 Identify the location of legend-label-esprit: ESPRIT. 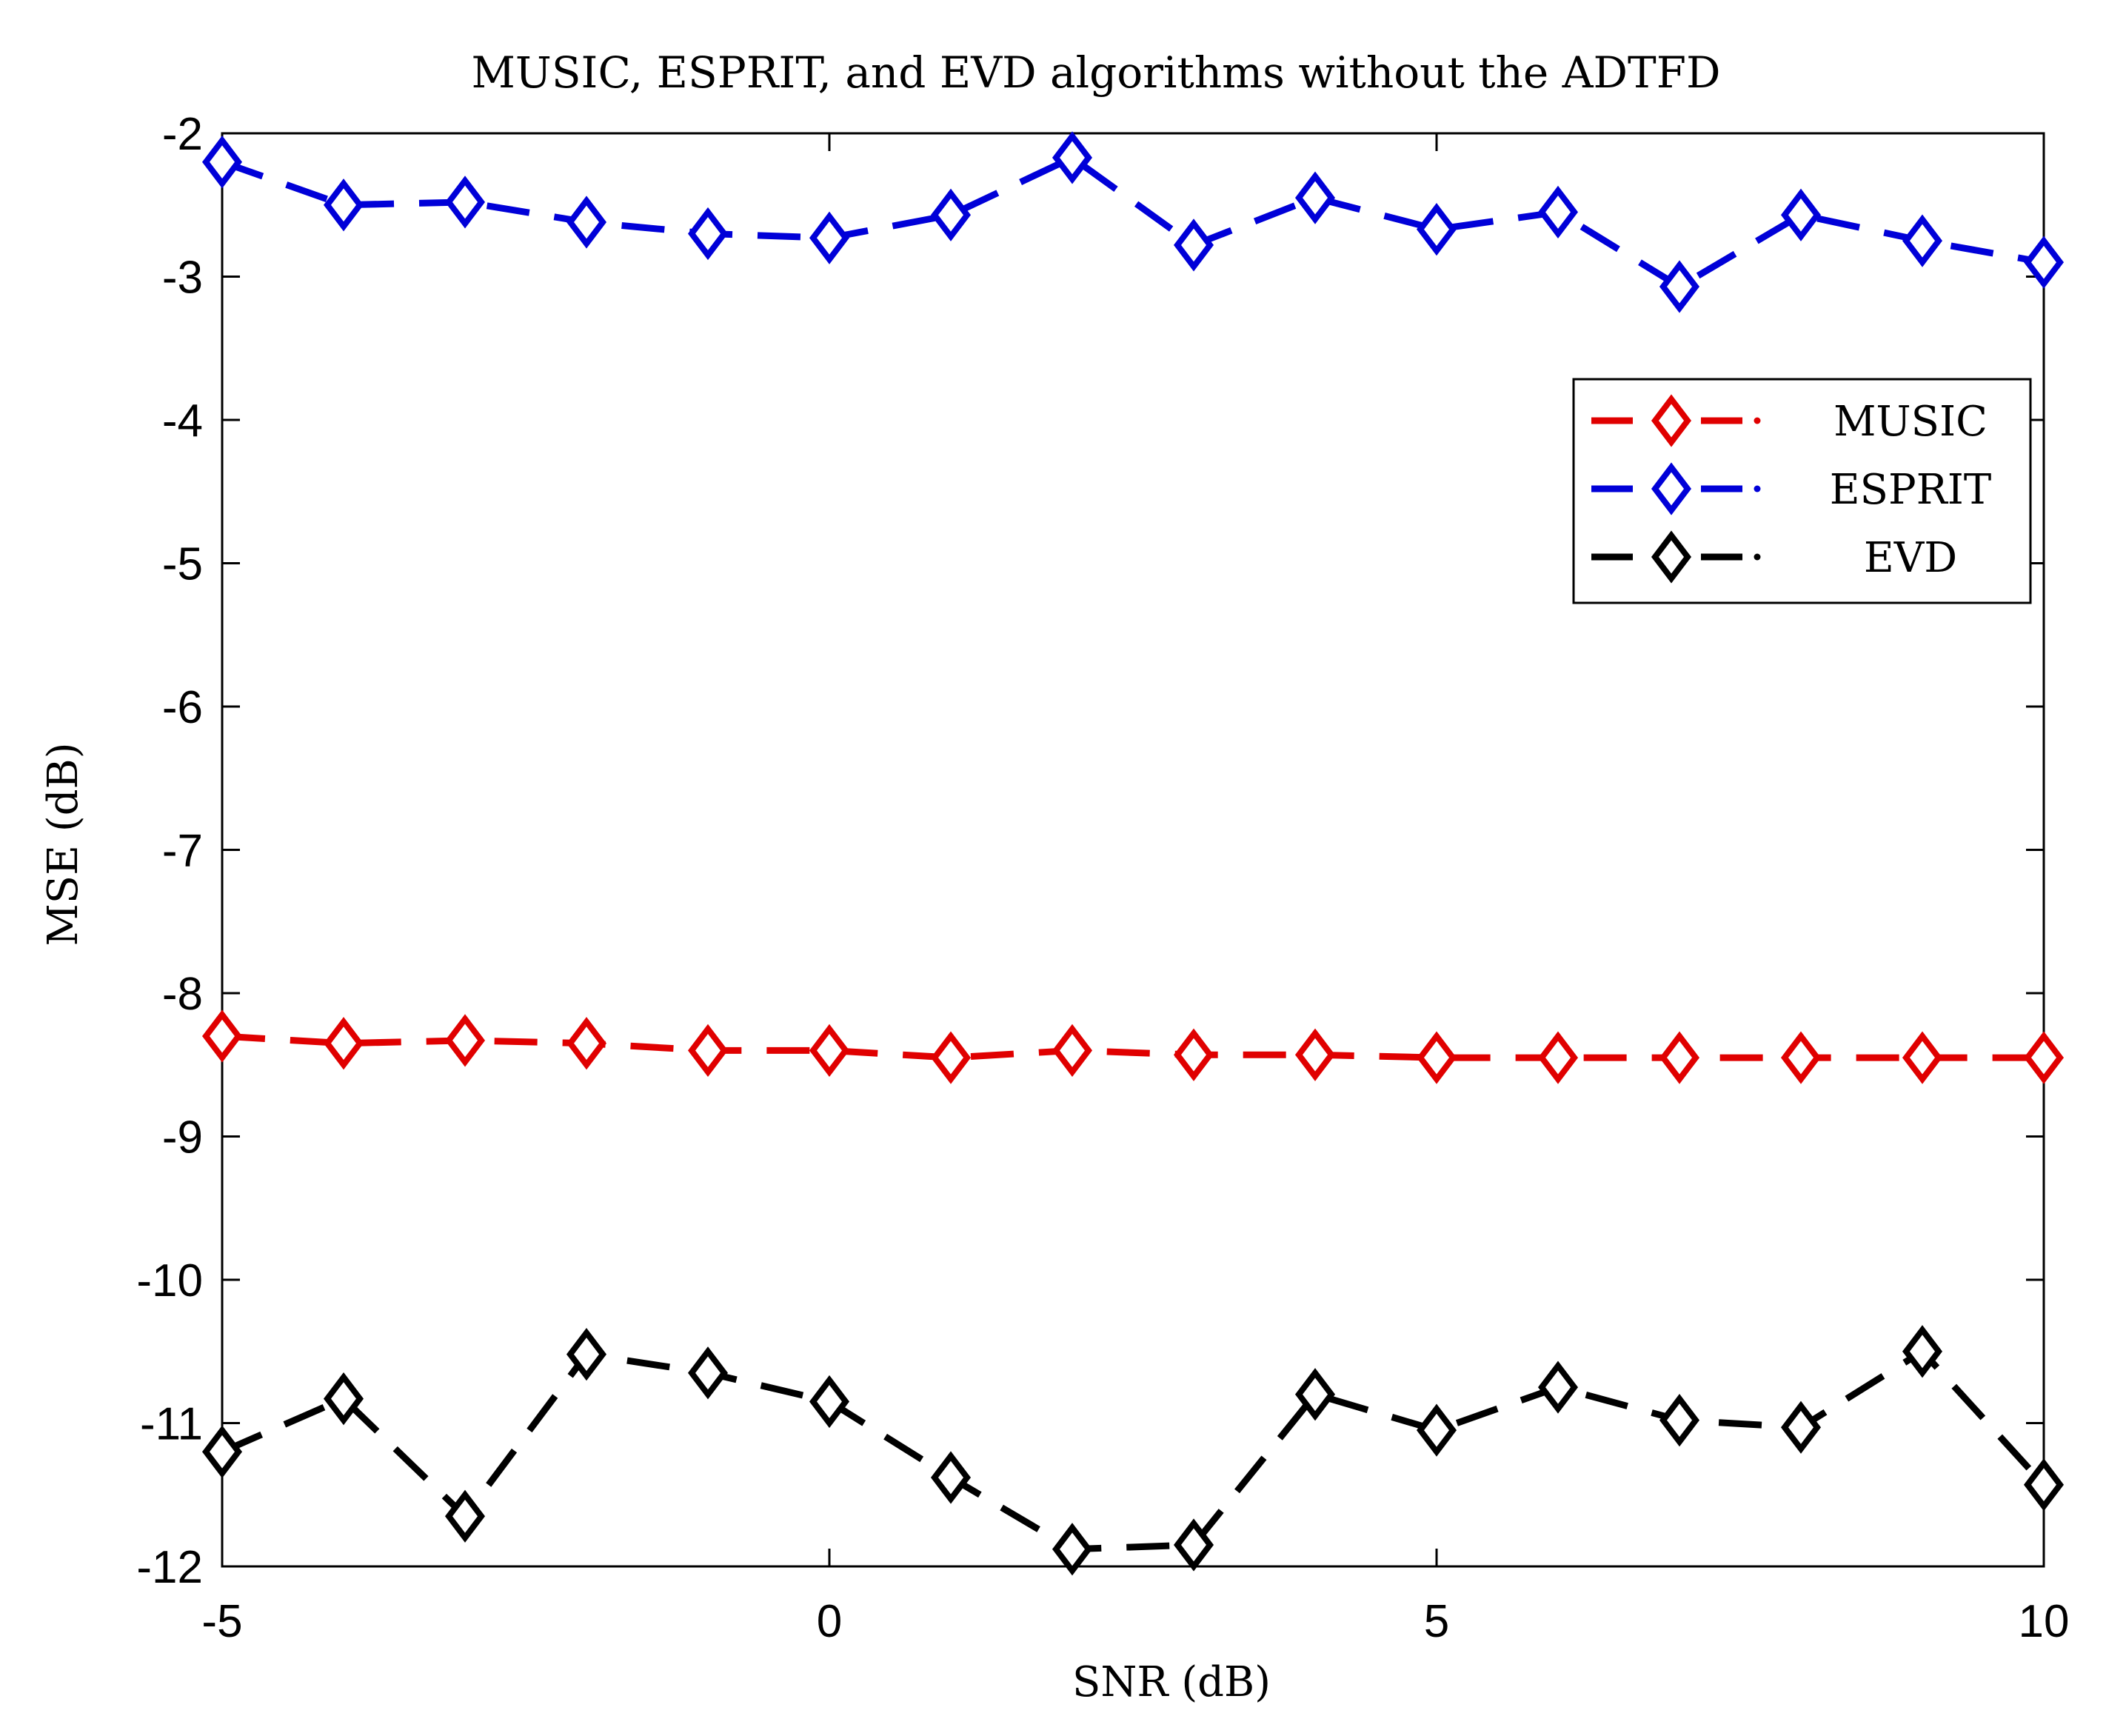
(1911, 490).